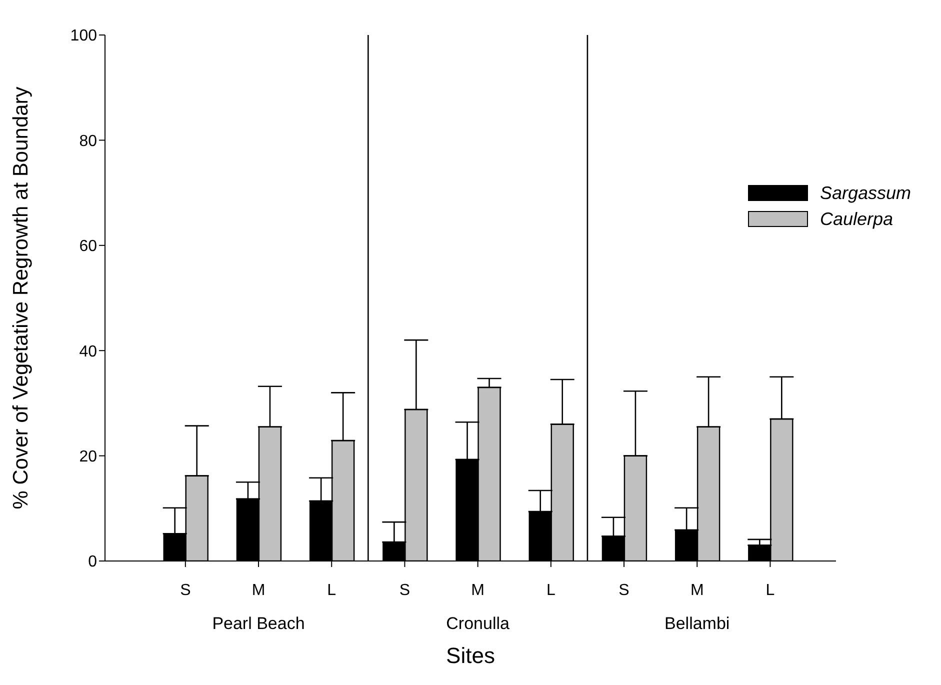  Describe the element at coordinates (93, 562) in the screenshot. I see `y-tick-label: 0` at that location.